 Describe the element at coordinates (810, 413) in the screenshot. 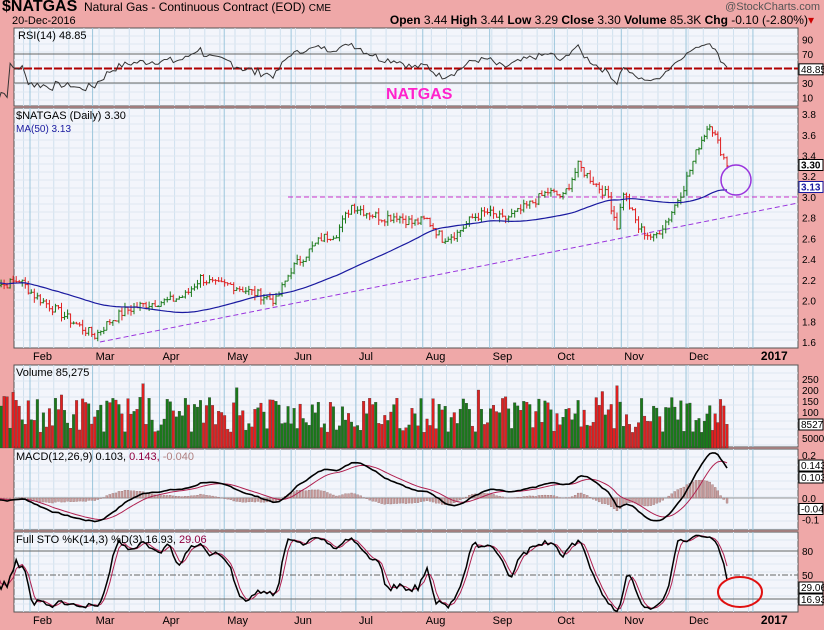

I see `volume-y-tick: 100` at that location.